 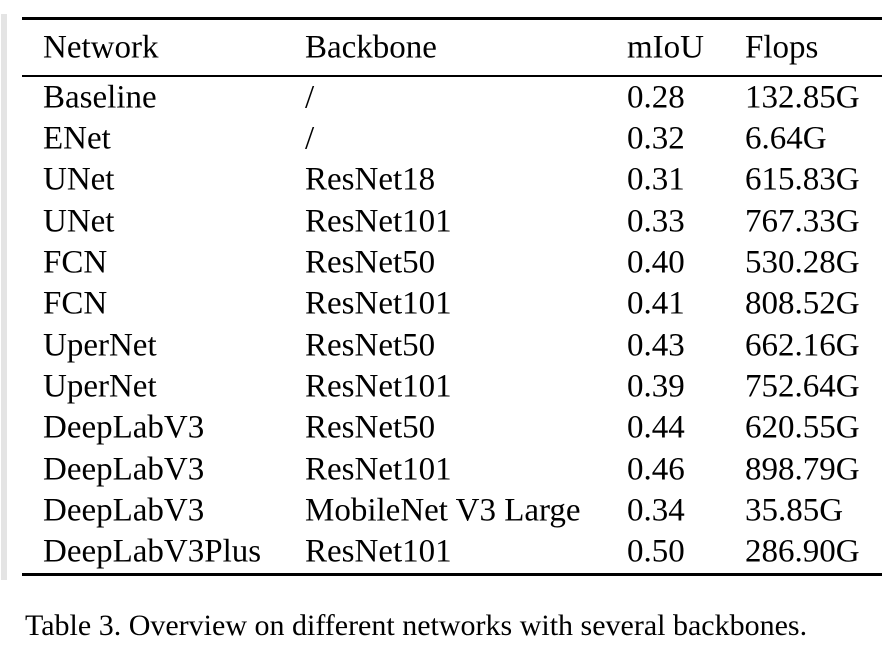 What do you see at coordinates (802, 551) in the screenshot?
I see `cell-flops: 286.90G` at bounding box center [802, 551].